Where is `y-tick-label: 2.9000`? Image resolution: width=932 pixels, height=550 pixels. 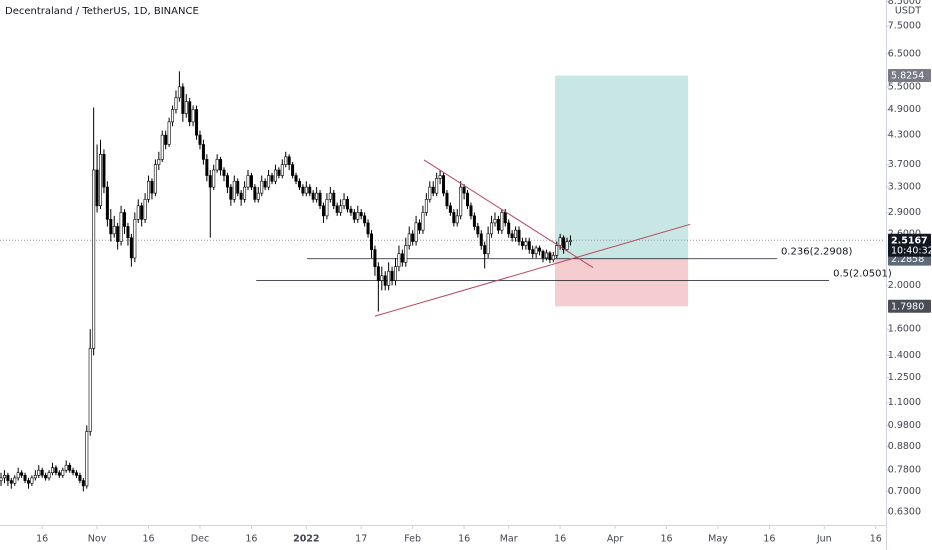
y-tick-label: 2.9000 is located at coordinates (904, 212).